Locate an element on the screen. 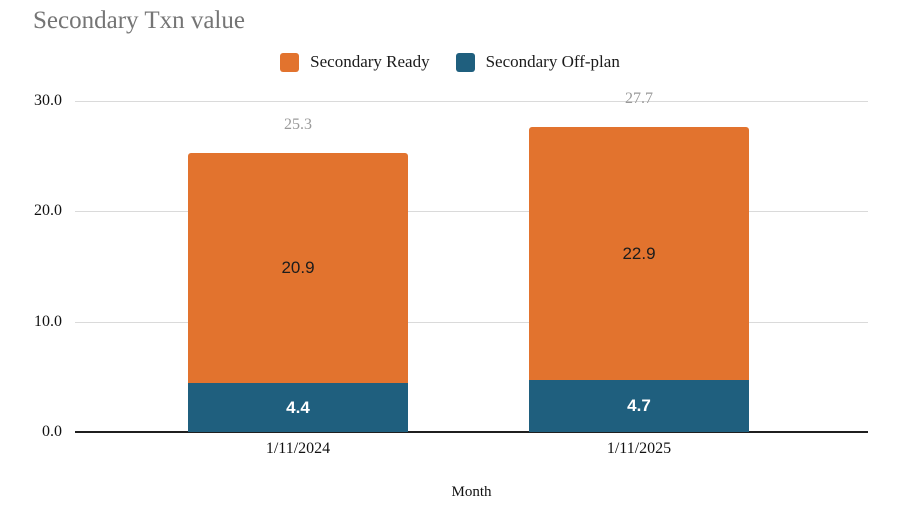 The width and height of the screenshot is (900, 517). bar-segment-ready: 20.9 is located at coordinates (298, 268).